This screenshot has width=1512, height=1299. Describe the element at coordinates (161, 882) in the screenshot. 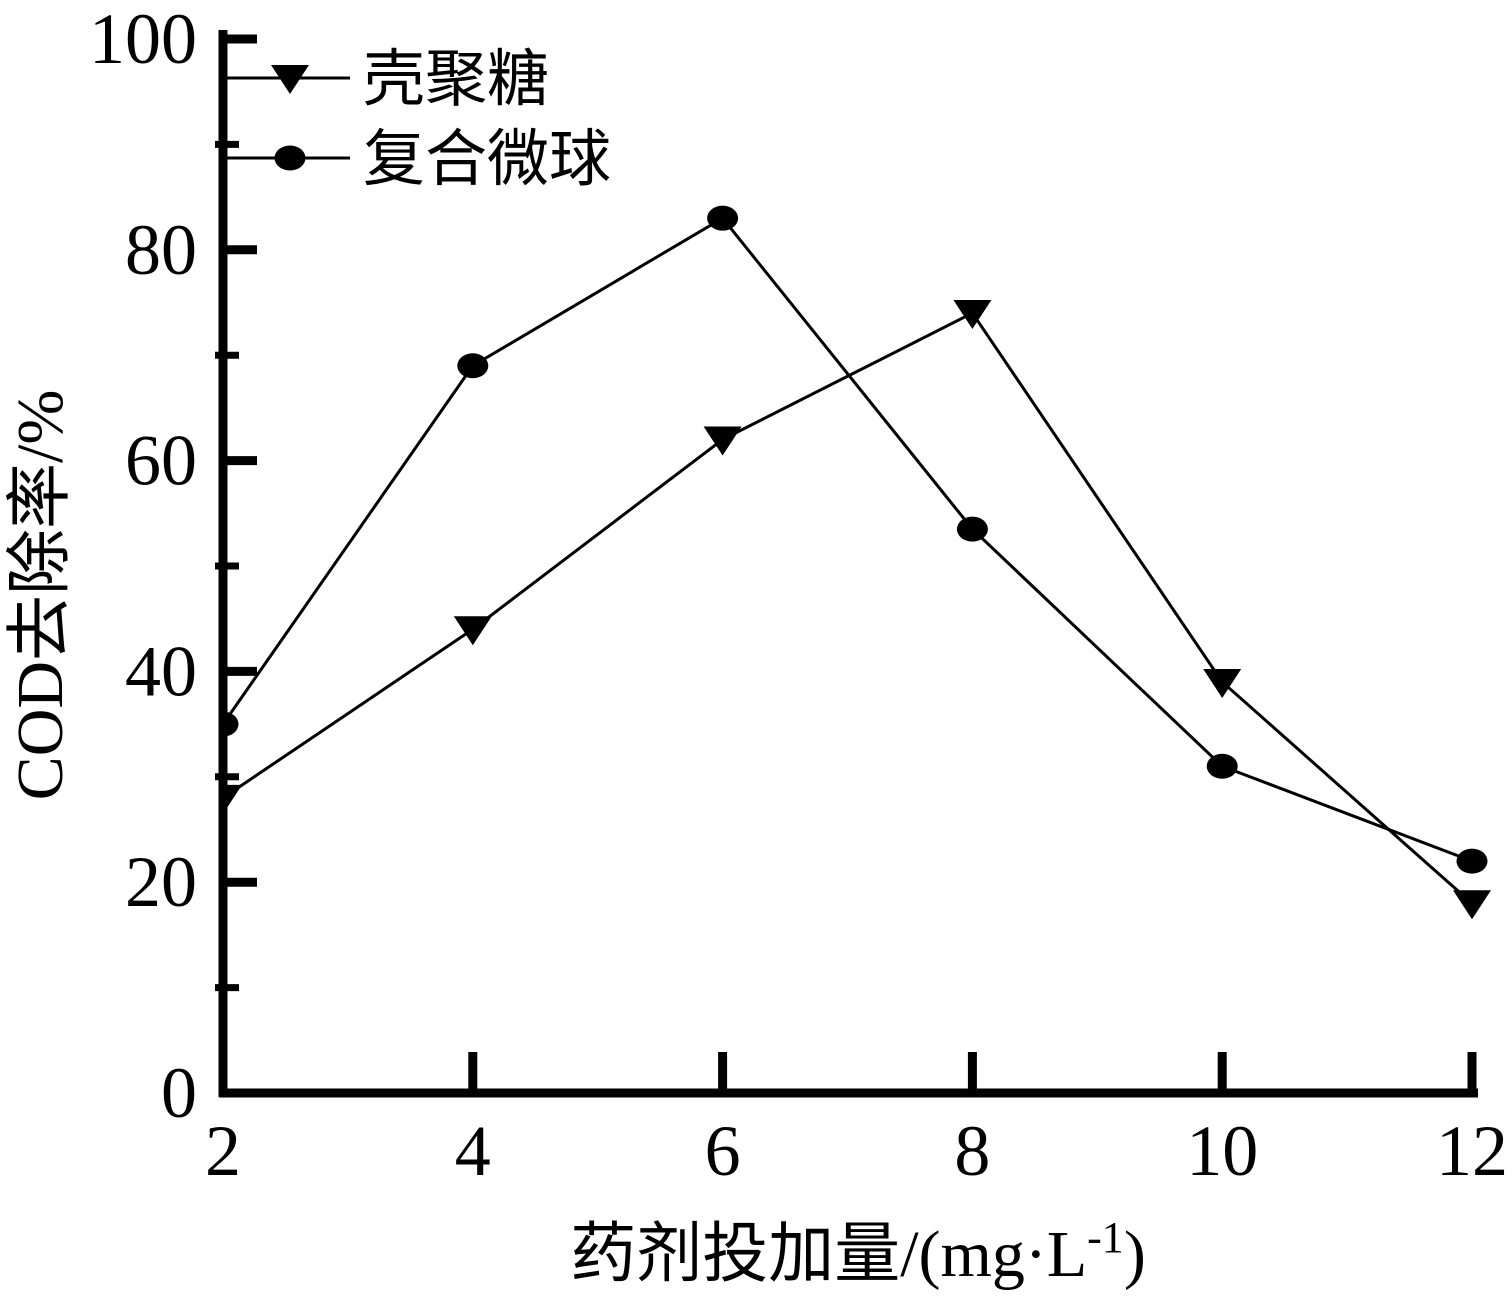

I see `y-tick-label: 20` at that location.